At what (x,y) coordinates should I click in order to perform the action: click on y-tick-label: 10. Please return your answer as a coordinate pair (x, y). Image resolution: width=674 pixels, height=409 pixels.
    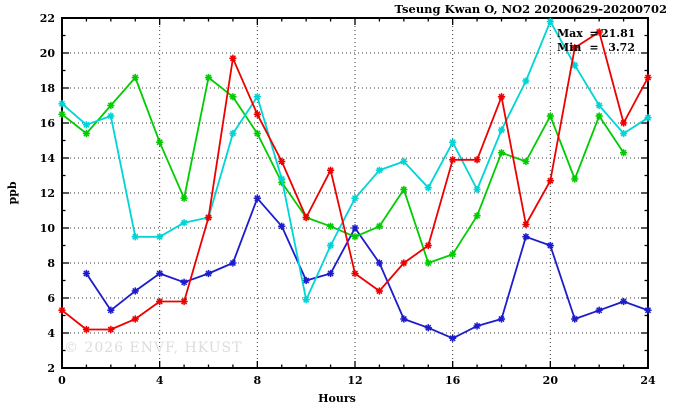
    Looking at the image, I should click on (48, 228).